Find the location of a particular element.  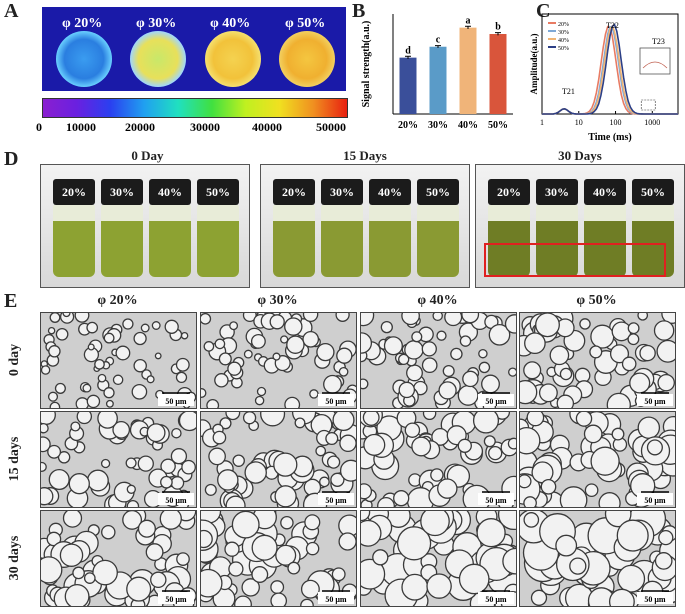

bar-40% is located at coordinates (468, 70).